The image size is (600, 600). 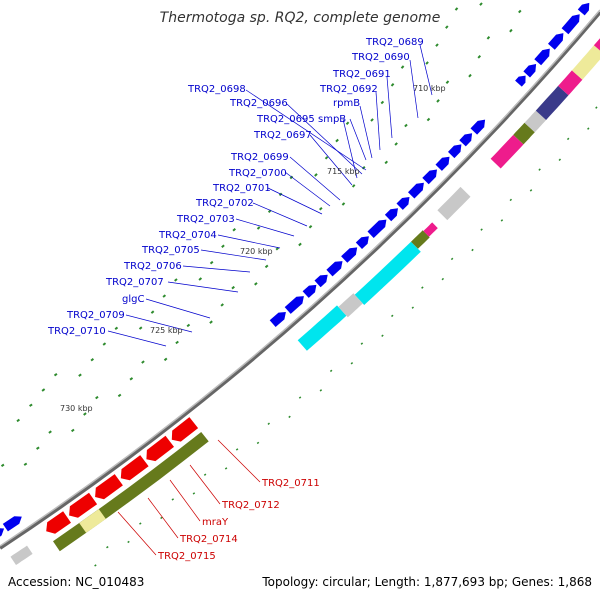 I want to click on gene-label: TRQ2_0692, so click(x=348, y=89).